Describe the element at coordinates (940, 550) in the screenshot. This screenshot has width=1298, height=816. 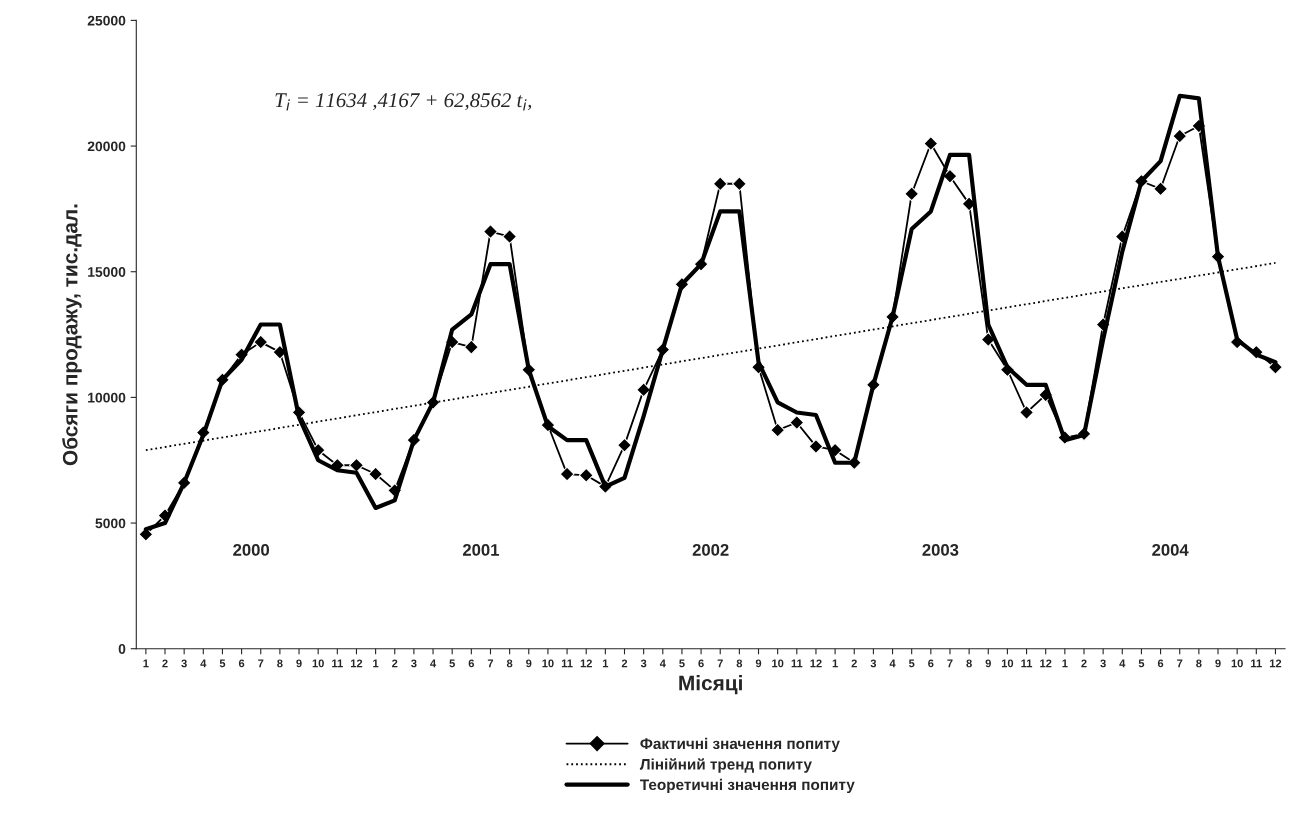
I see `annotation: 2003` at that location.